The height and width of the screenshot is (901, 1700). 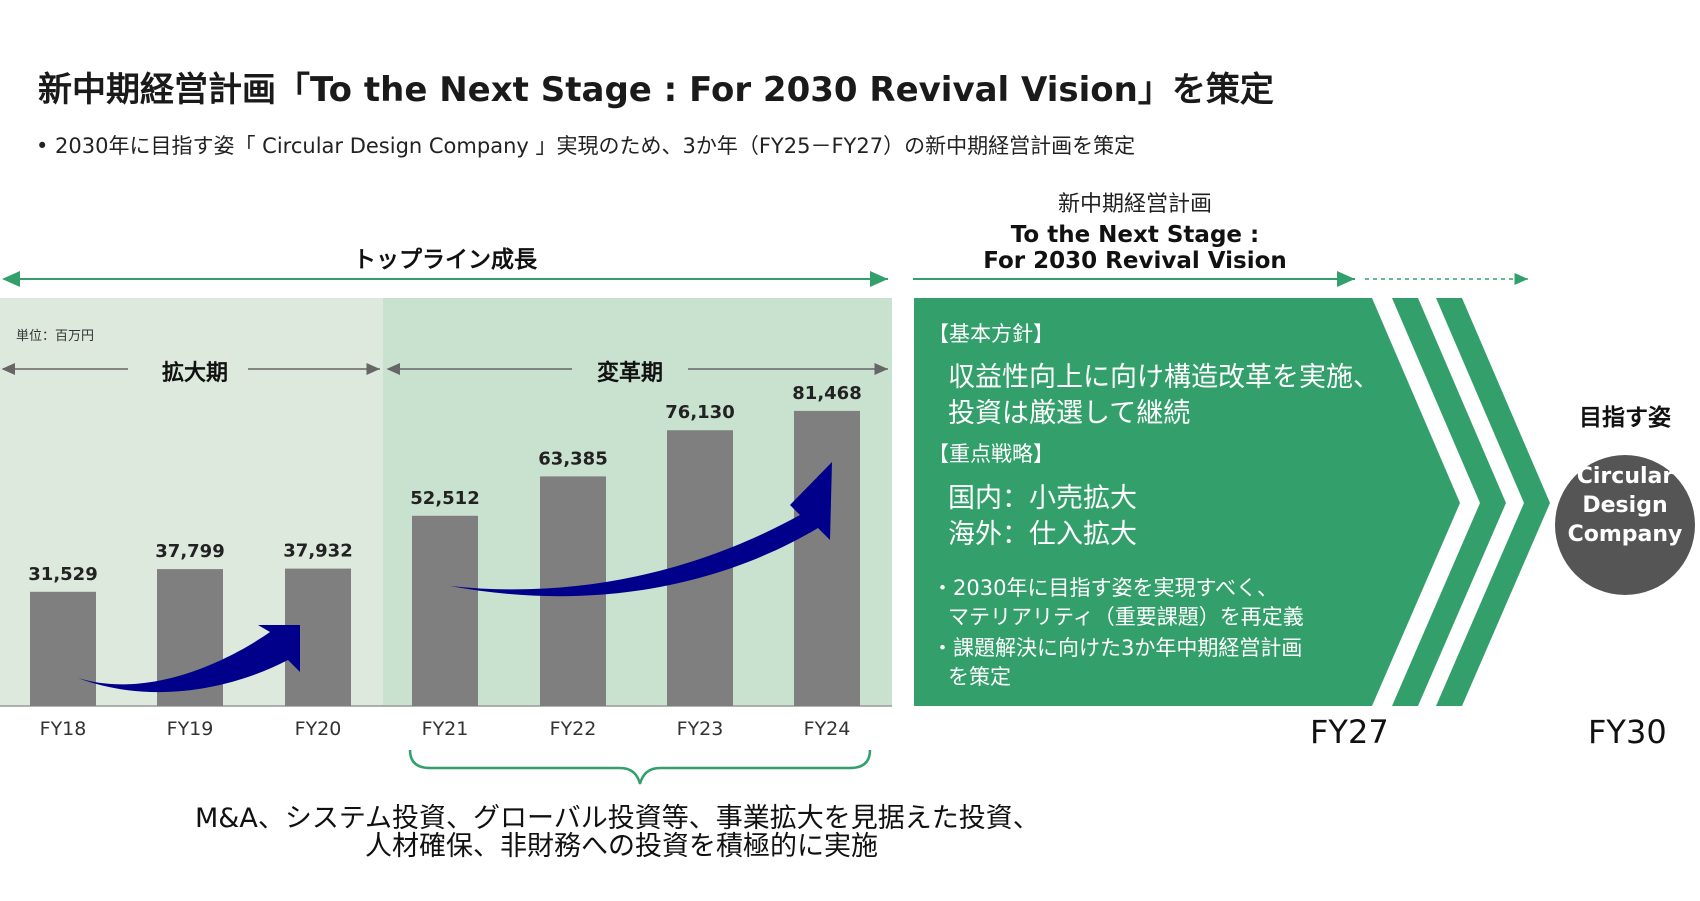 I want to click on plan-panel, so click(x=1187, y=502).